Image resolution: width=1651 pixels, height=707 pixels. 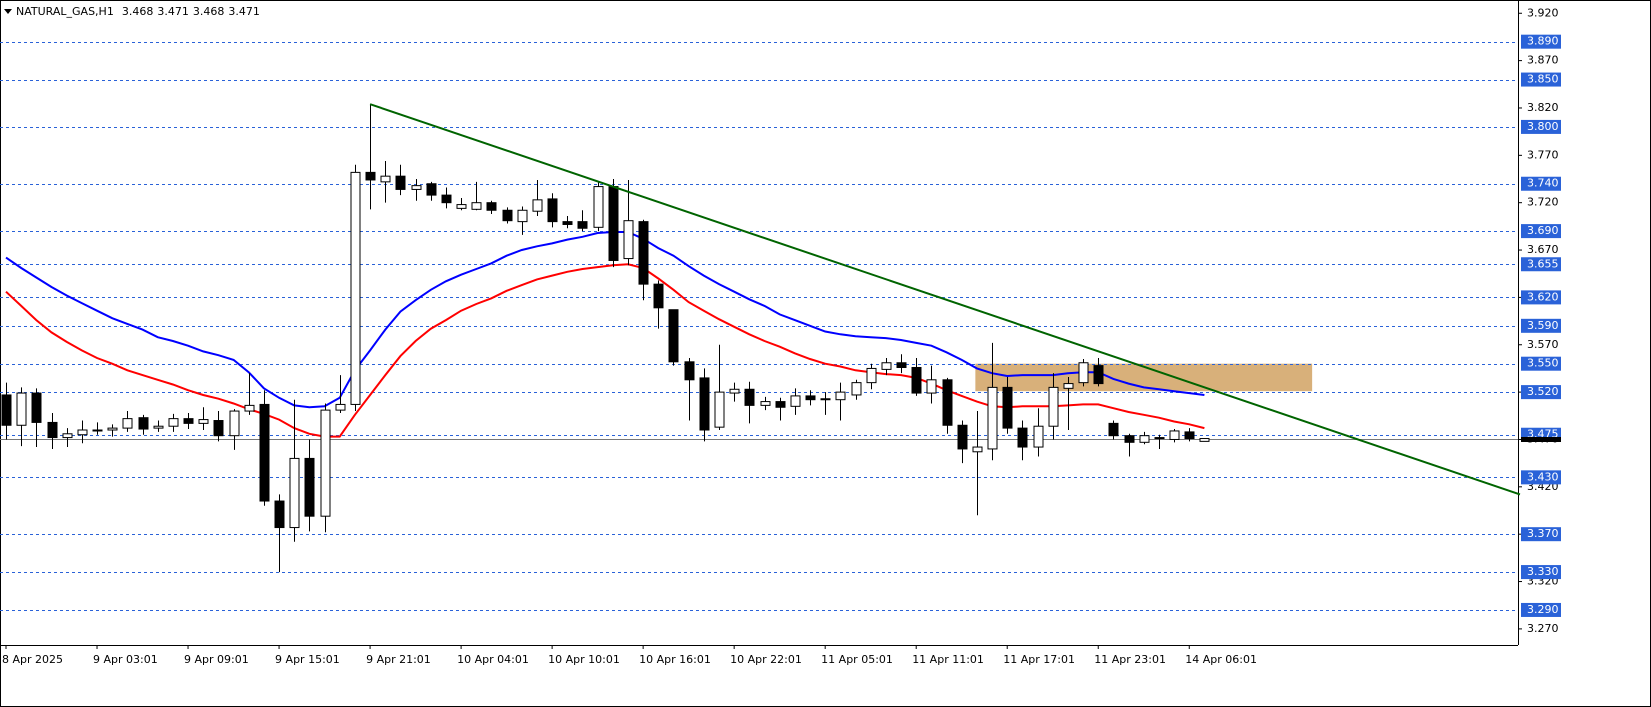 I want to click on level-label: 3.850, so click(x=1543, y=79).